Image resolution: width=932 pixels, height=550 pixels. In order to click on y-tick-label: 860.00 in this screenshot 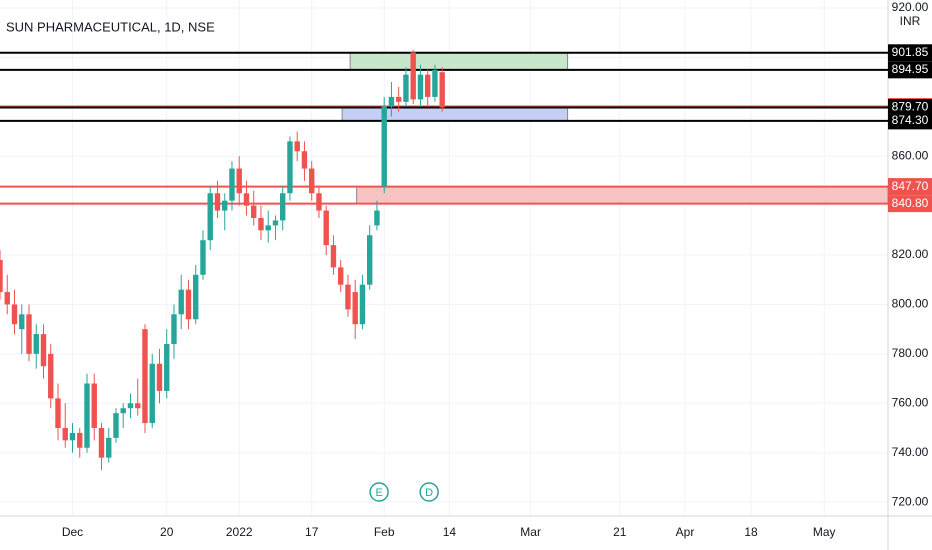, I will do `click(910, 155)`.